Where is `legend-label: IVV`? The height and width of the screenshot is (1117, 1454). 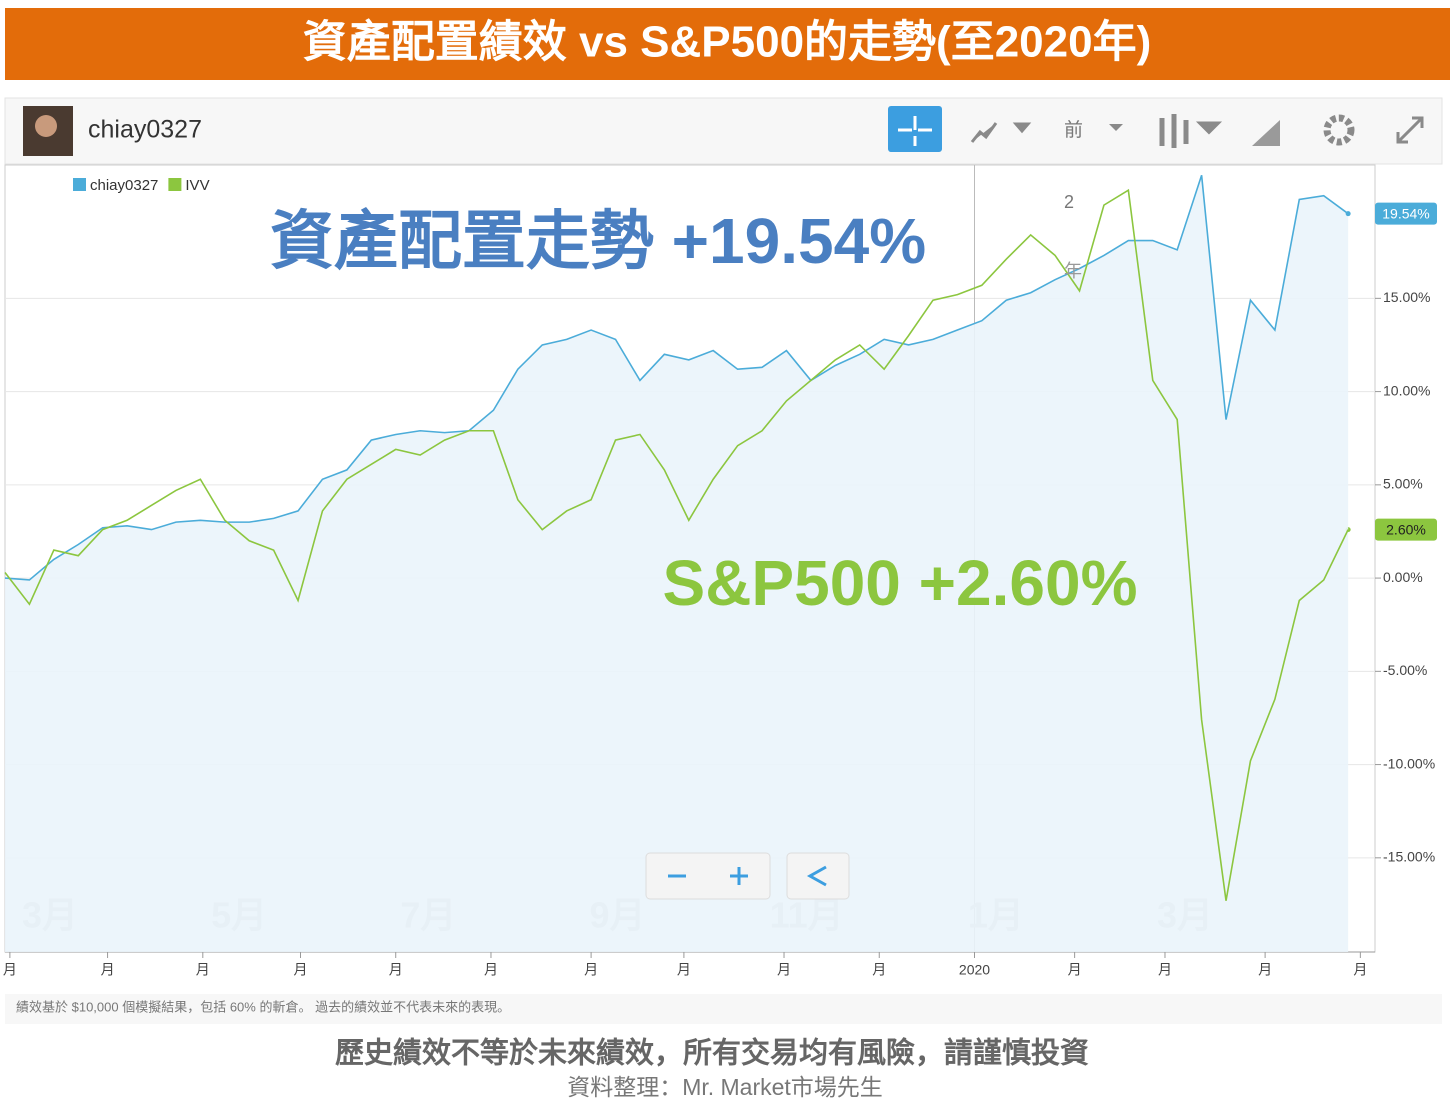
legend-label: IVV is located at coordinates (197, 185).